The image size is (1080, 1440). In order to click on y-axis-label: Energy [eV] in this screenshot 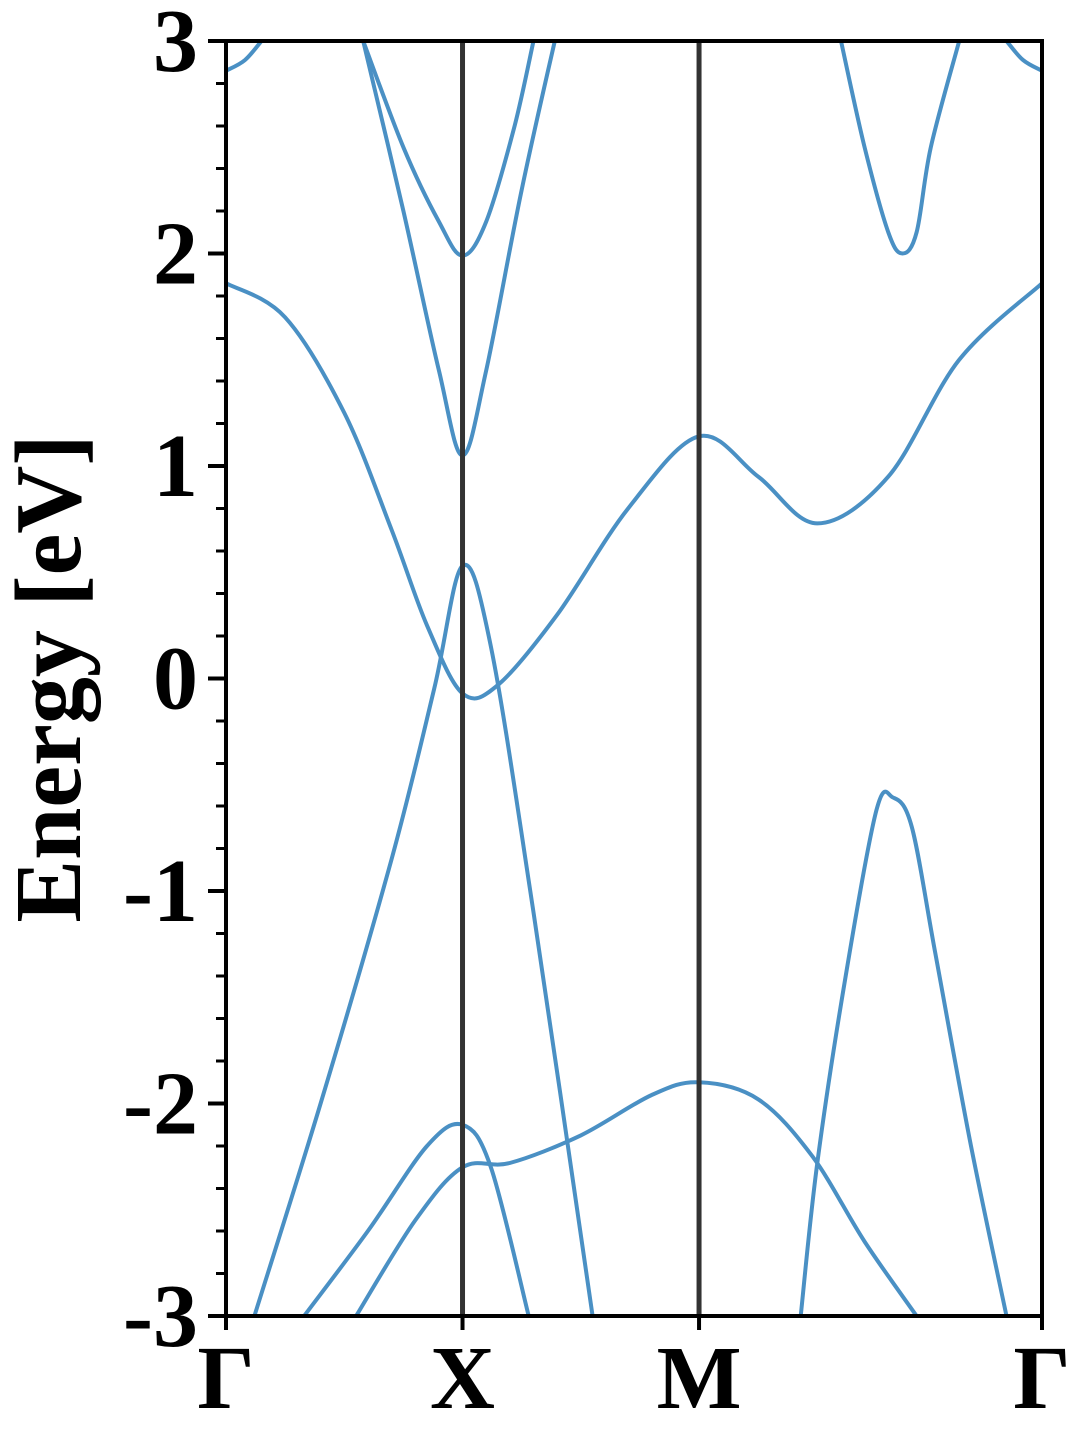, I will do `click(50, 678)`.